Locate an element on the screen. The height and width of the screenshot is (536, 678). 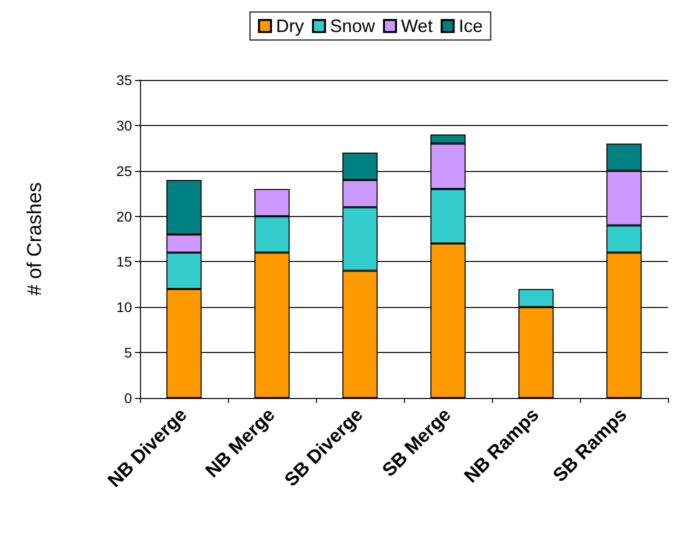
y-tick-label: 15 is located at coordinates (124, 262).